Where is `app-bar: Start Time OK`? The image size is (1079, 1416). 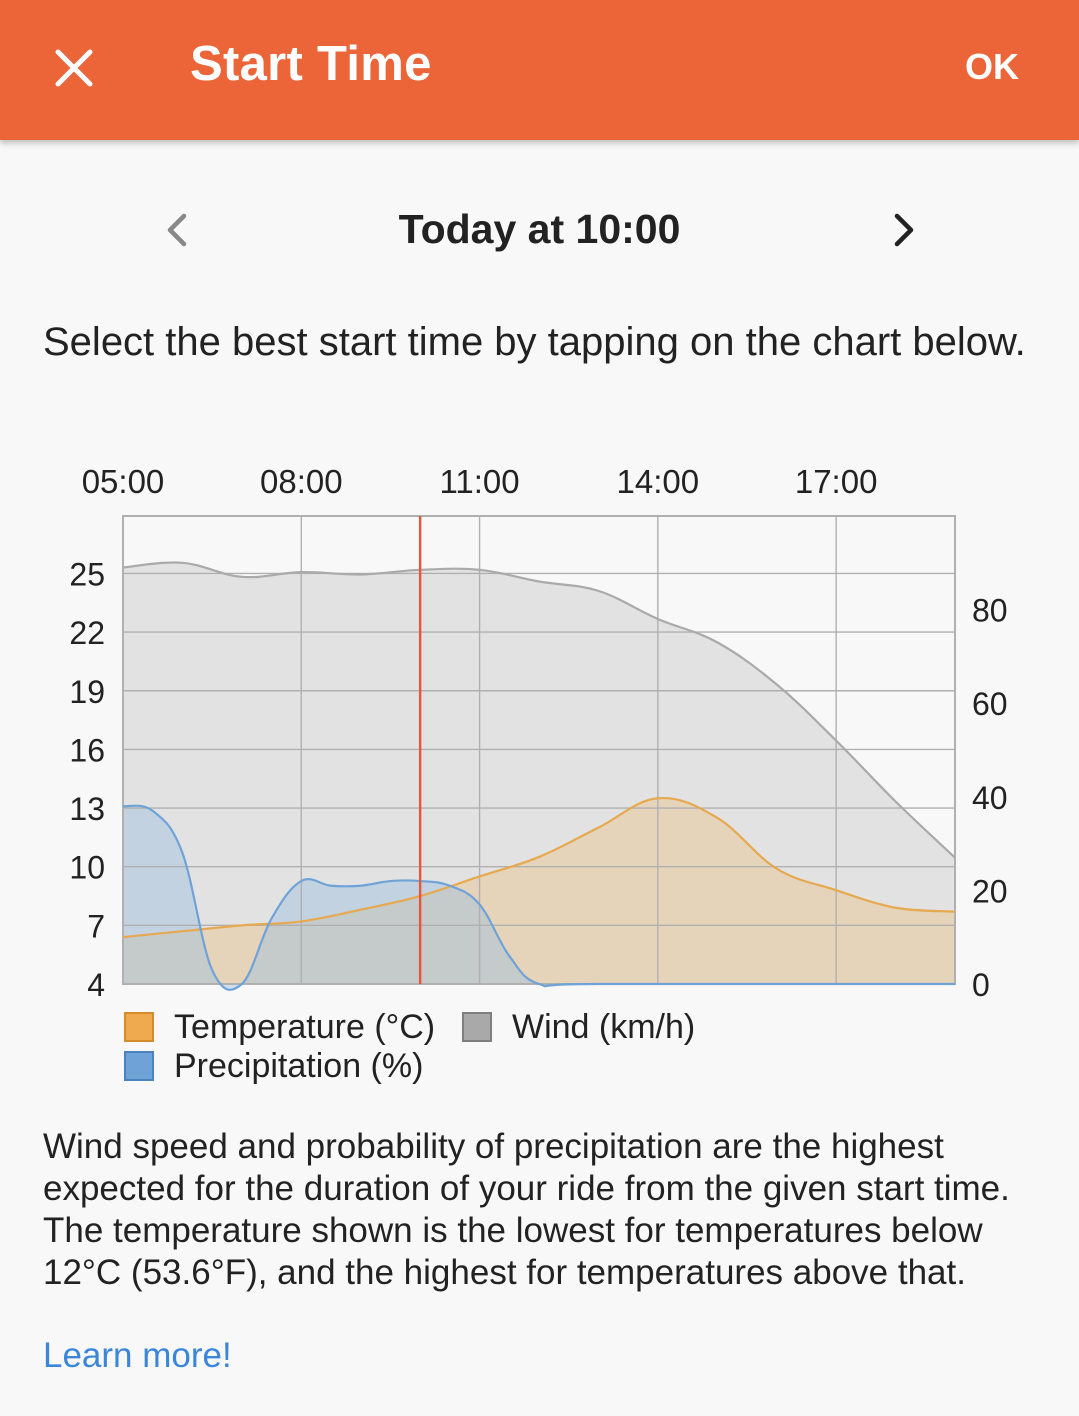 app-bar: Start Time OK is located at coordinates (539, 70).